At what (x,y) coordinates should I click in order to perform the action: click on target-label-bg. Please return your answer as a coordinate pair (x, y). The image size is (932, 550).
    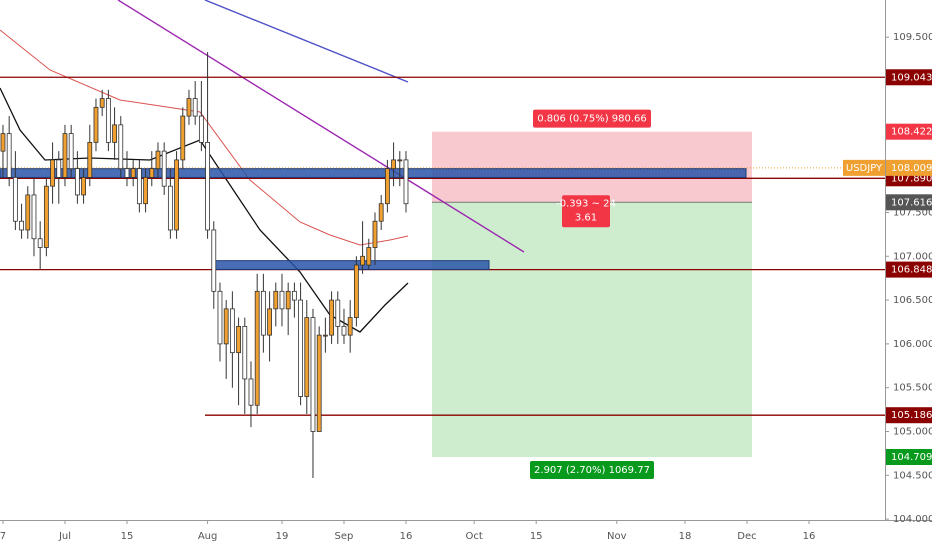
    Looking at the image, I should click on (592, 470).